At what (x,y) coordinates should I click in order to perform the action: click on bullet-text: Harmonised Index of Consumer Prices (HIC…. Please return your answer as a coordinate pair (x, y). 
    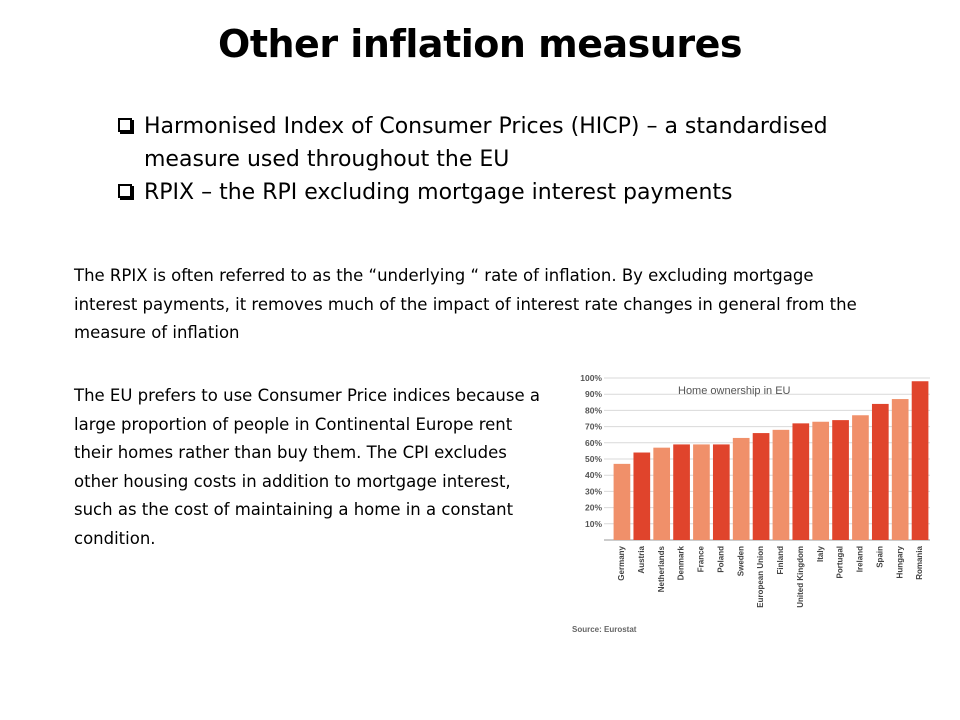
    Looking at the image, I should click on (486, 143).